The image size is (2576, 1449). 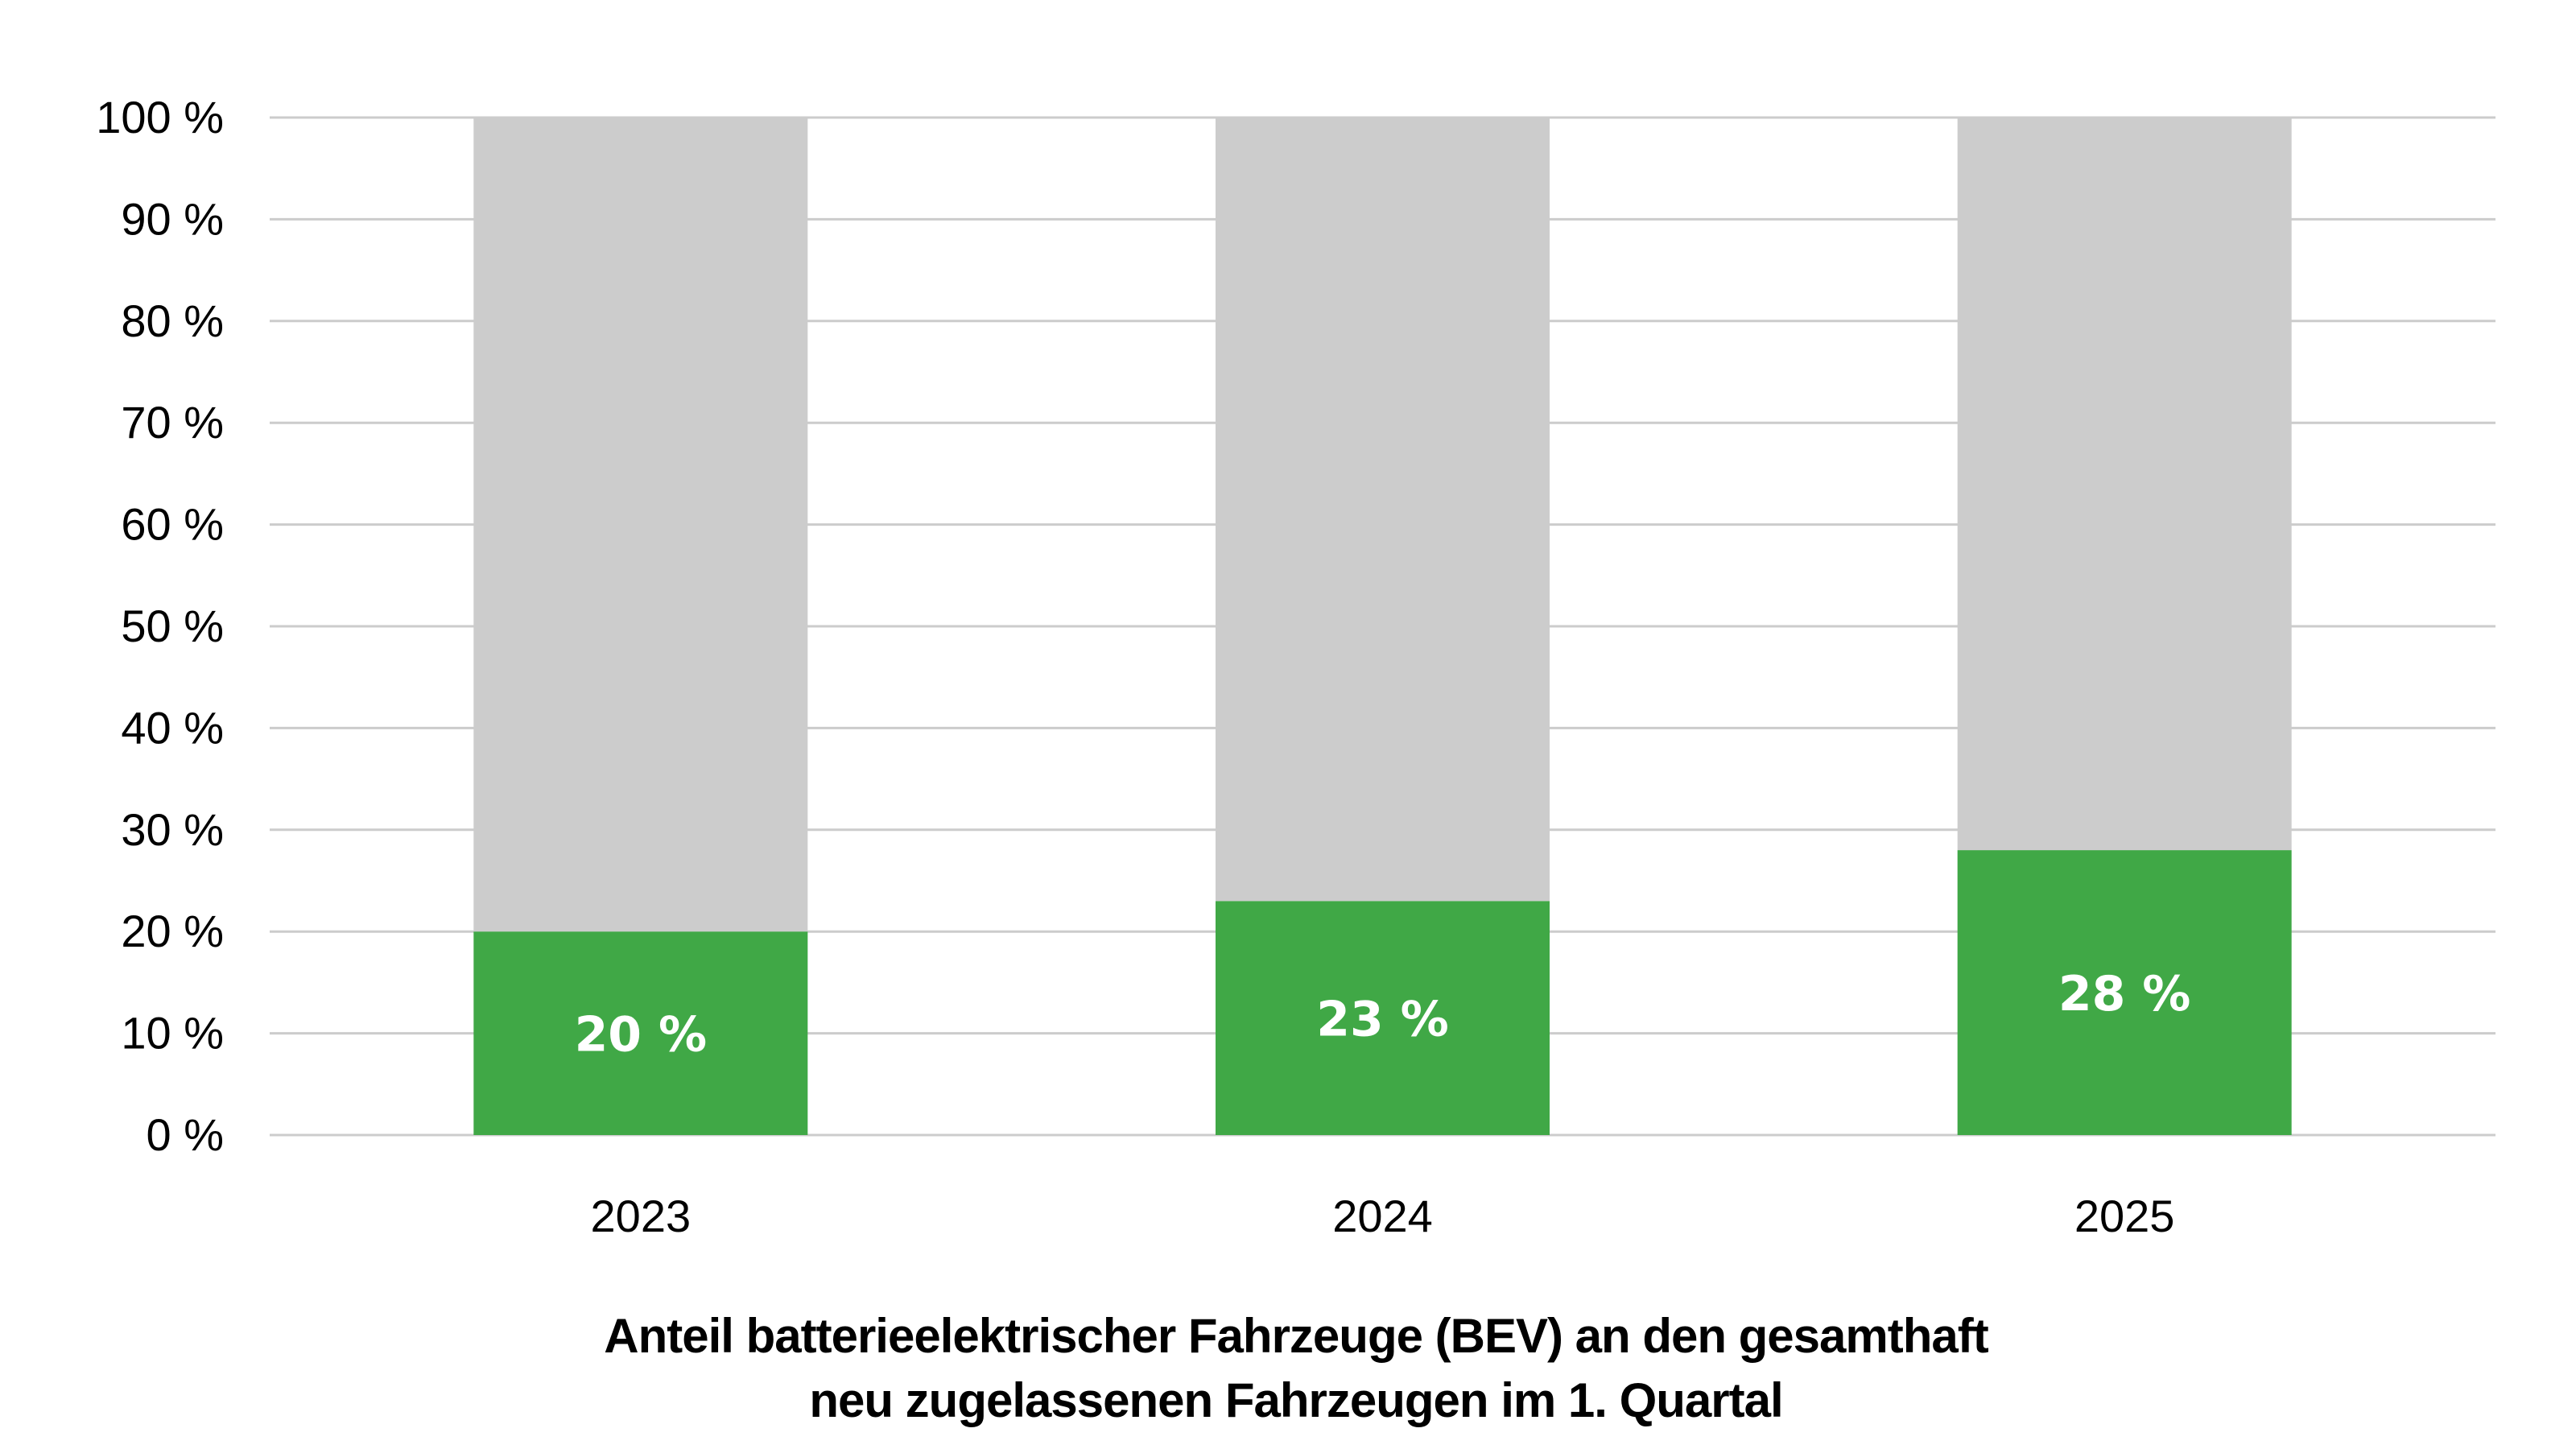 I want to click on data-label: 20 %, so click(x=641, y=1035).